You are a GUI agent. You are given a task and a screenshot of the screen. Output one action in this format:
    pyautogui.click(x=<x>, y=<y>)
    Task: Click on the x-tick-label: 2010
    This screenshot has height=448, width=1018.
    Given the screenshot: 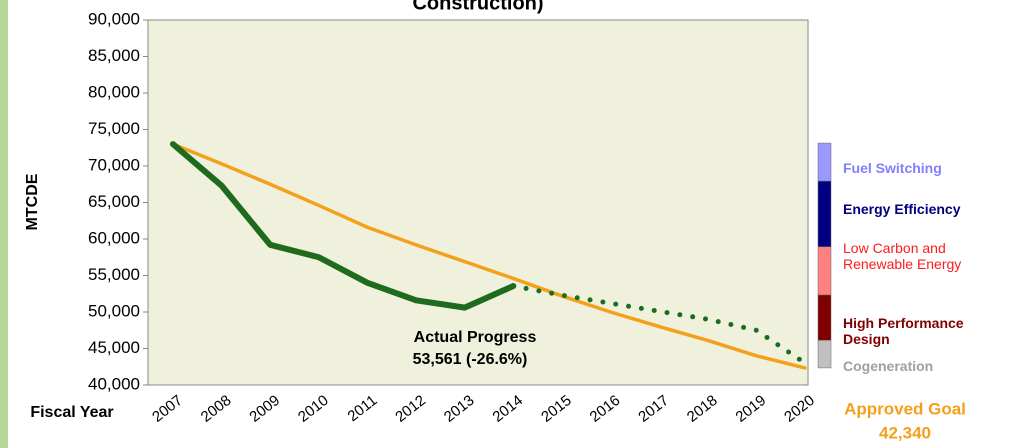 What is the action you would take?
    pyautogui.click(x=313, y=409)
    